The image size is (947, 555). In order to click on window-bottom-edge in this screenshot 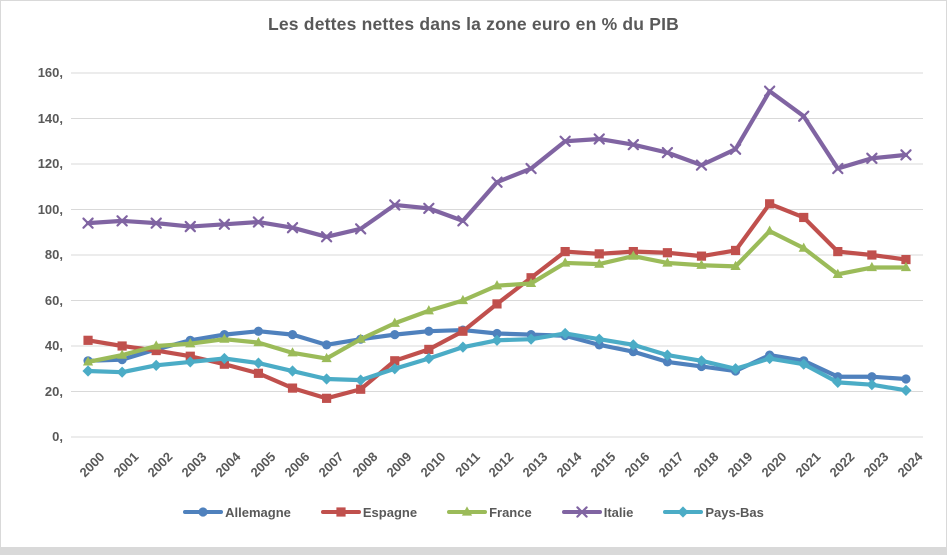, I will do `click(473, 550)`.